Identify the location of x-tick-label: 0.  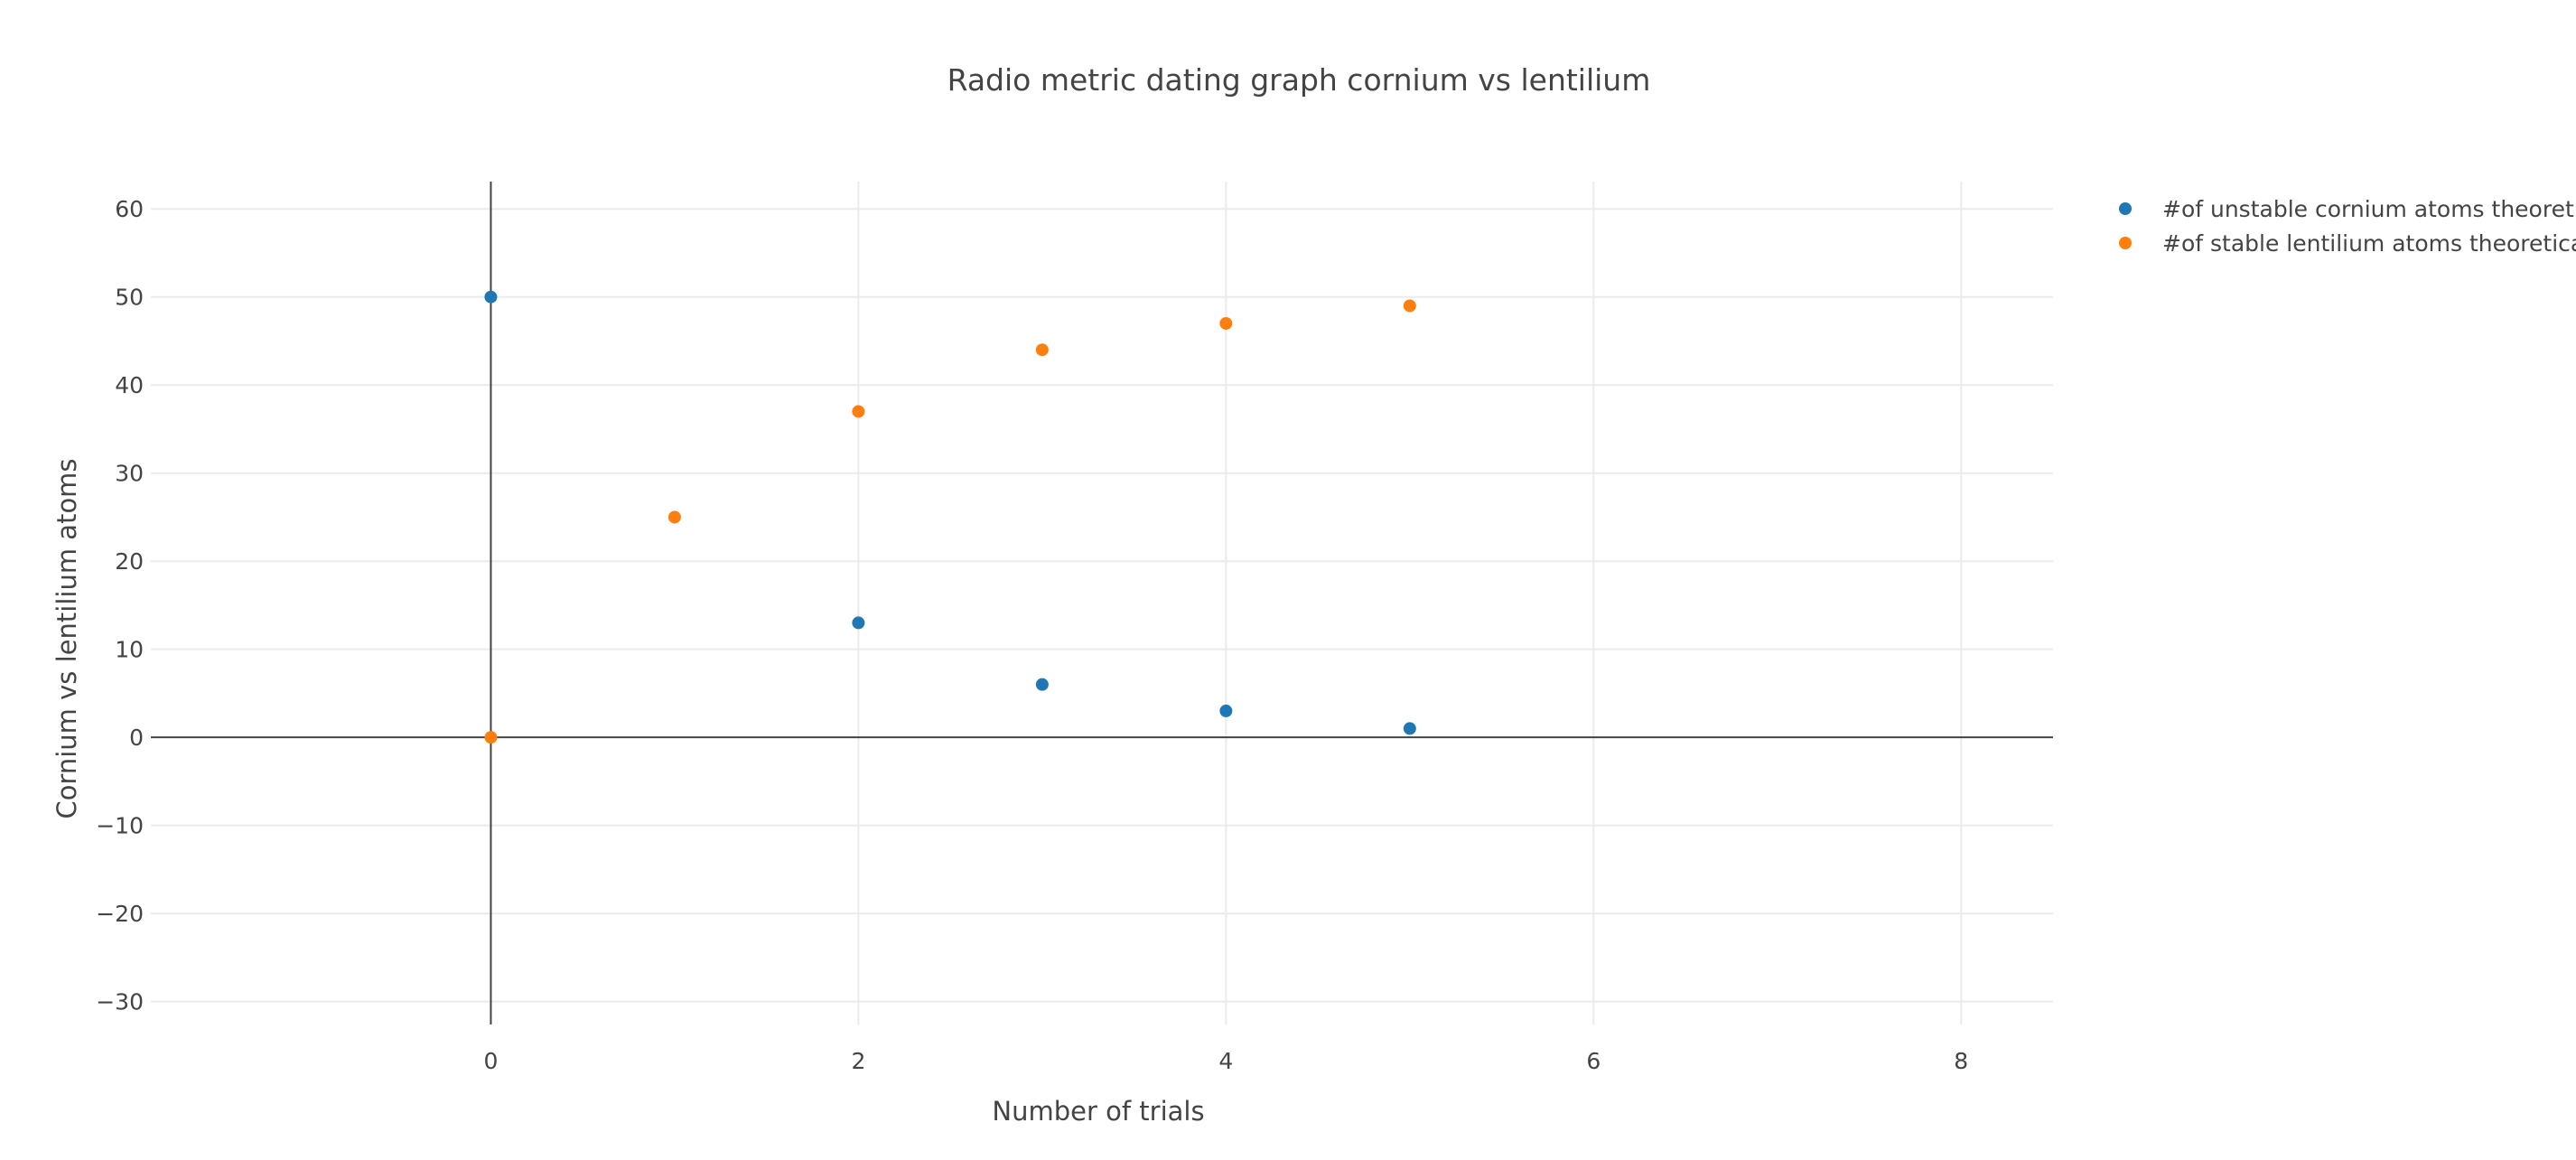
(490, 1061).